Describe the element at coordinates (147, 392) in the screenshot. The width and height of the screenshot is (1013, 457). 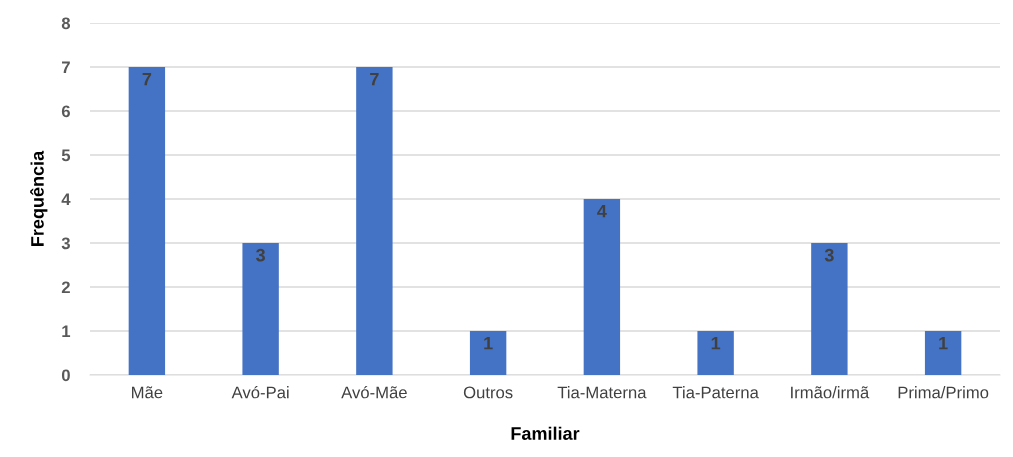
I see `x-tick-label: Mãe` at that location.